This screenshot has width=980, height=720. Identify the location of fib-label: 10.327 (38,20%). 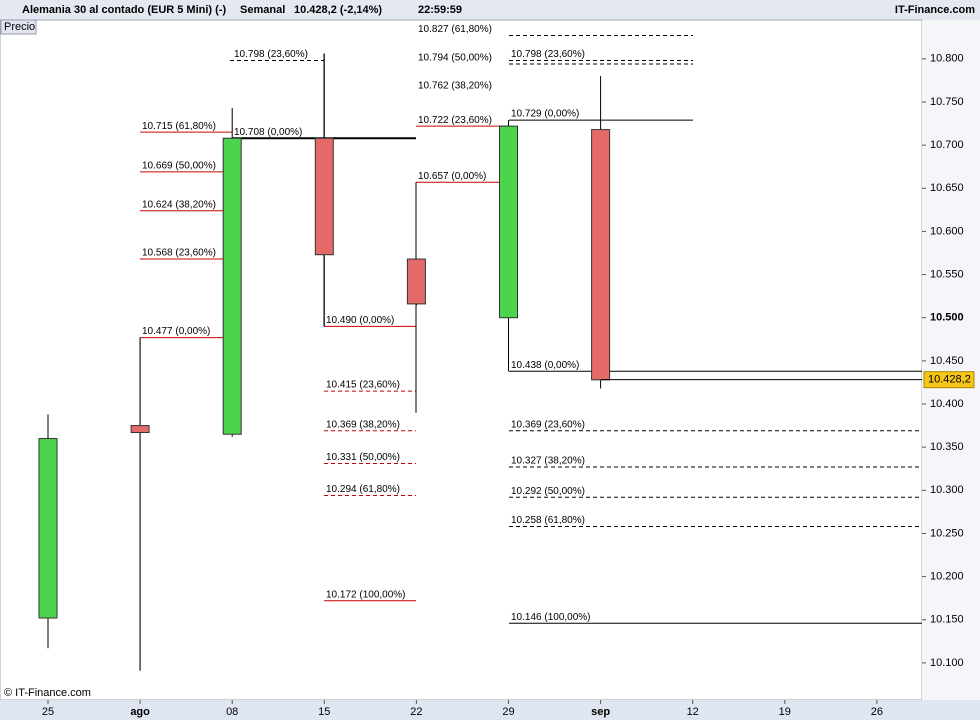
(548, 461).